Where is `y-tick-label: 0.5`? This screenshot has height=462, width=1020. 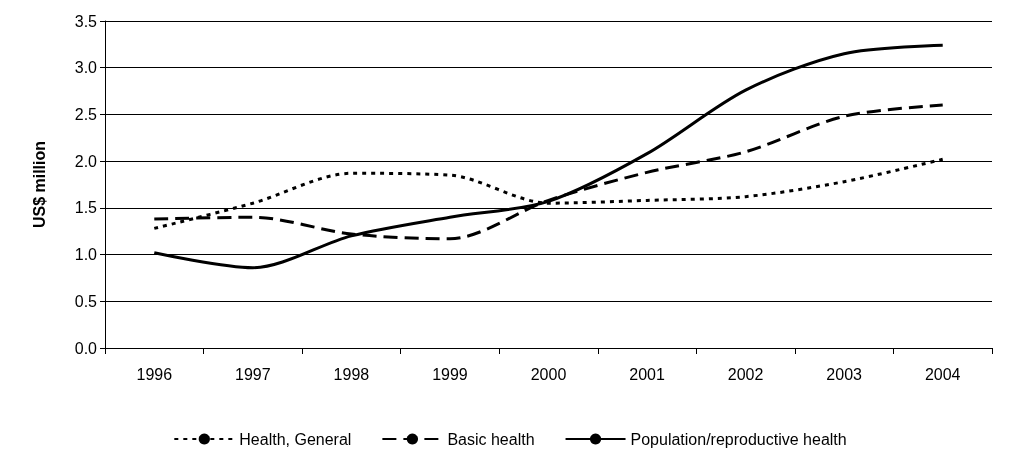
y-tick-label: 0.5 is located at coordinates (86, 301).